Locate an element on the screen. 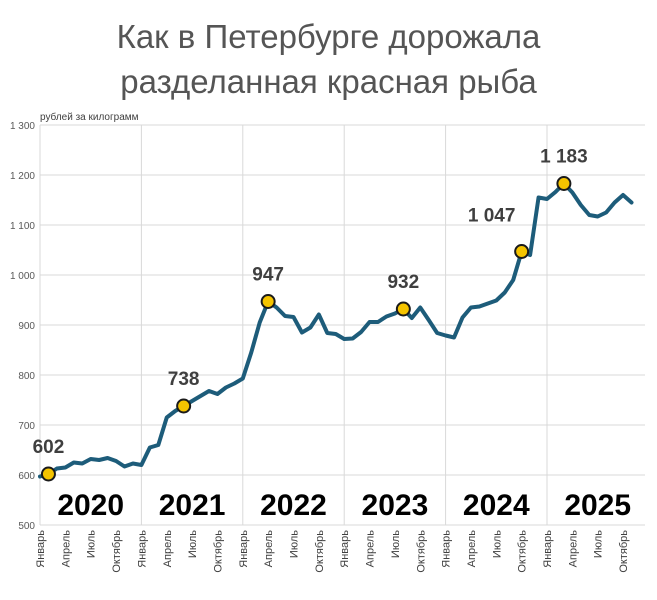 This screenshot has width=657, height=600. year-label-2024: 2024 is located at coordinates (496, 505).